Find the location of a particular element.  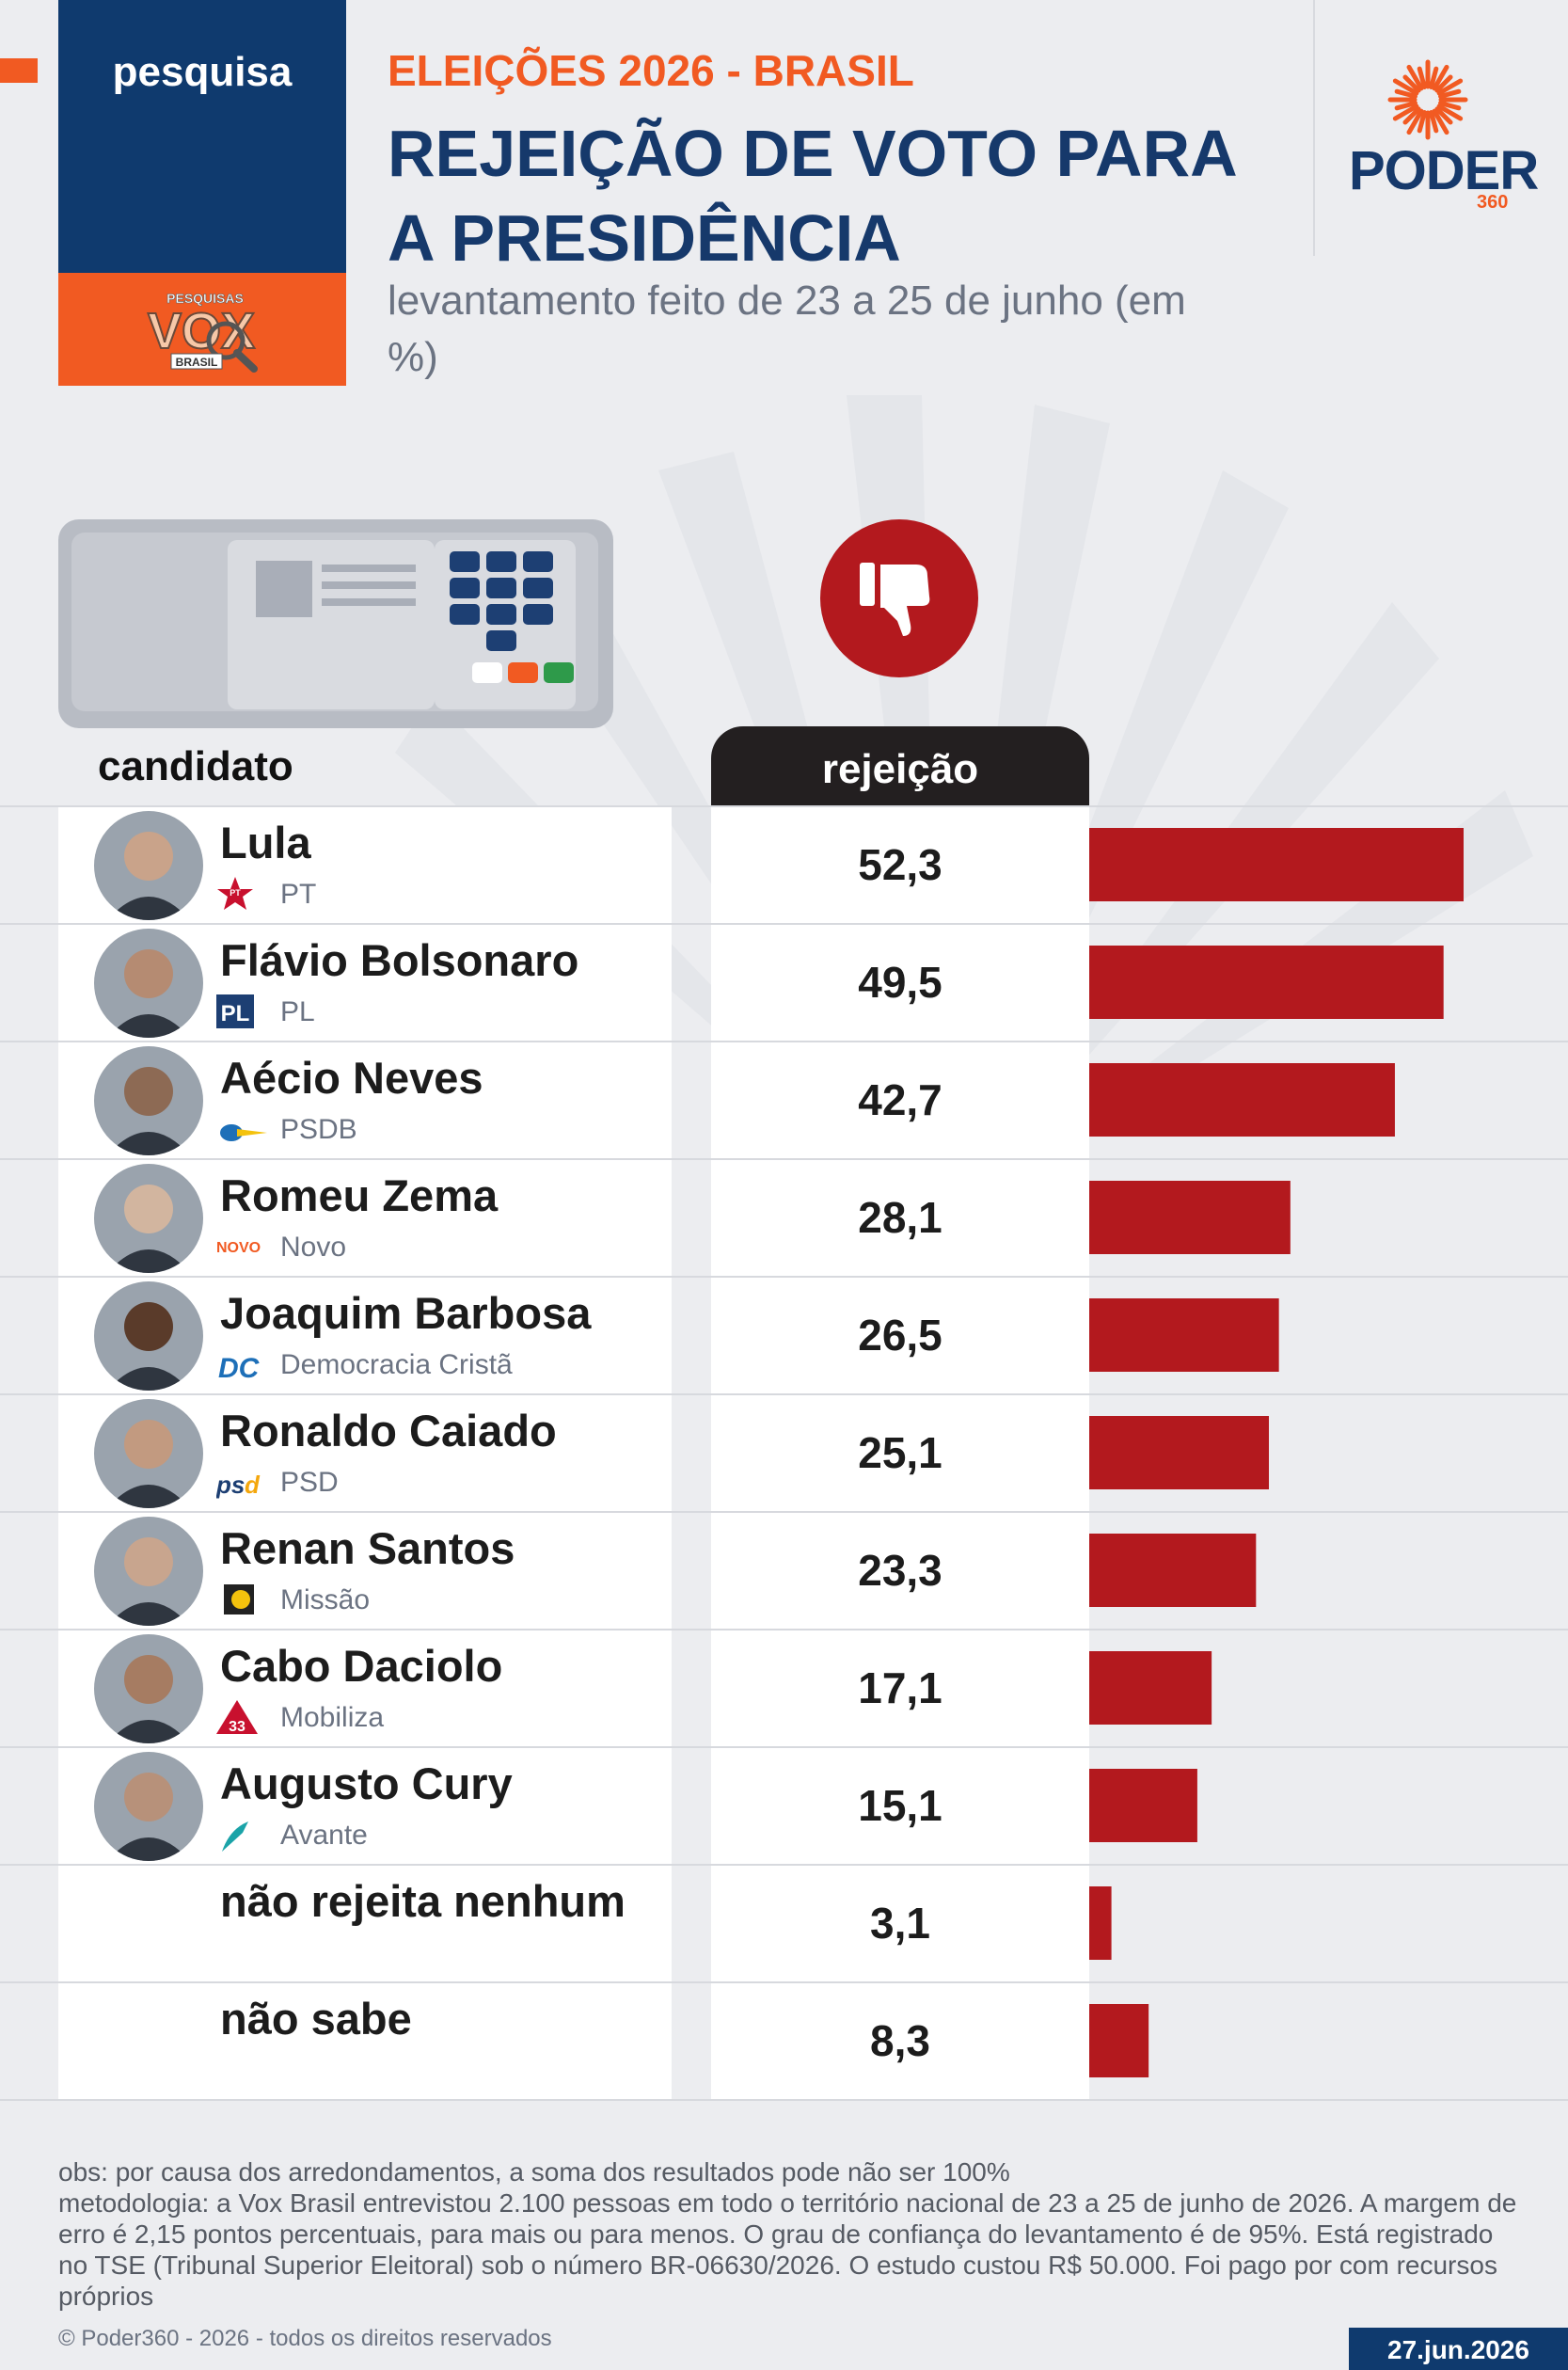

page-title: REJEIÇÃO DE VOTO PARA A PRESIDÊNCIA is located at coordinates (812, 196).